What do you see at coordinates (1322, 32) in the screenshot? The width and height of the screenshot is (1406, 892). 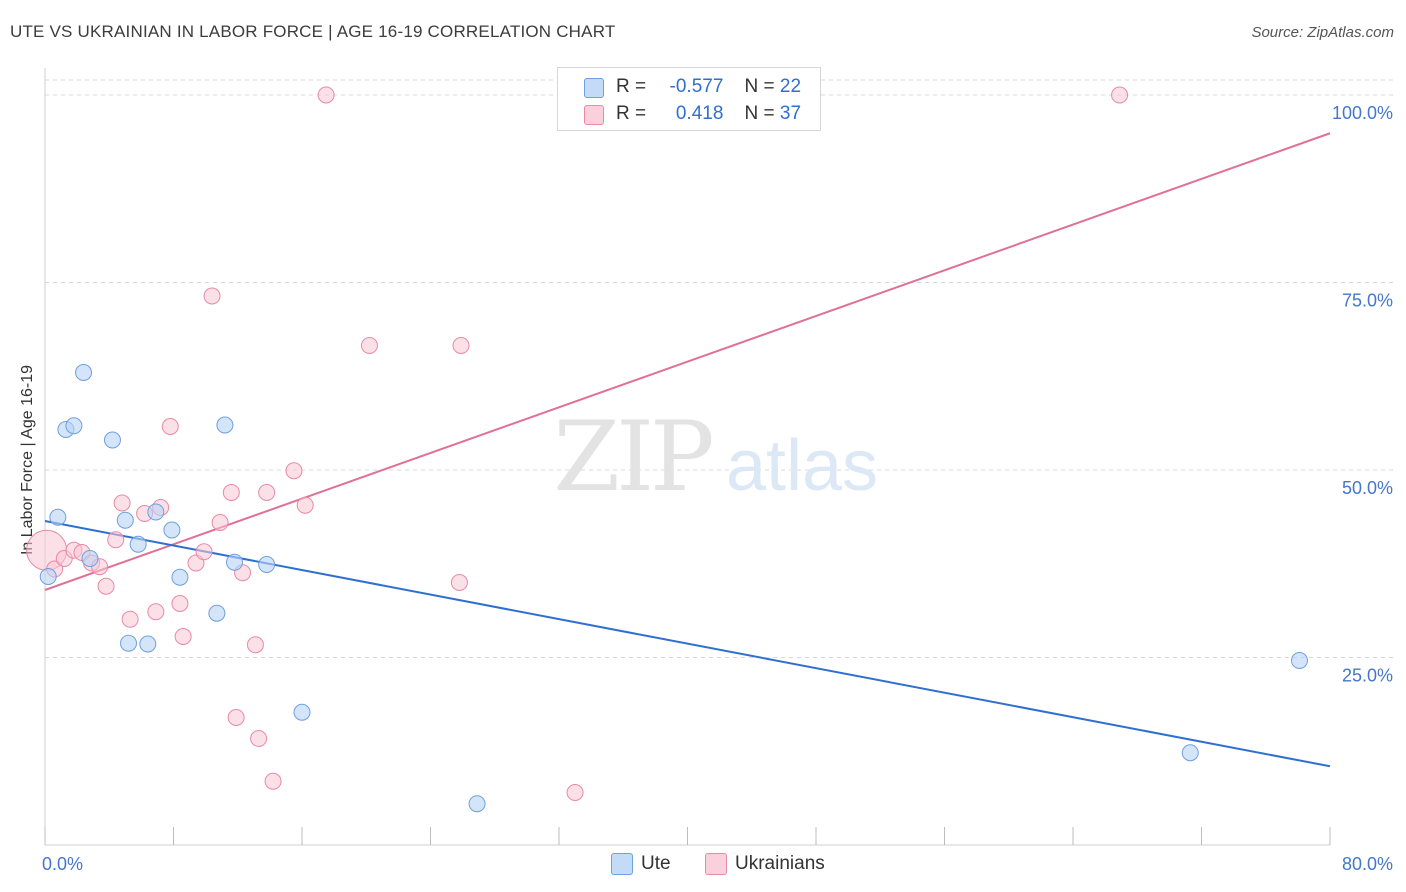 I see `source-label: Source: ZipAtlas.com` at bounding box center [1322, 32].